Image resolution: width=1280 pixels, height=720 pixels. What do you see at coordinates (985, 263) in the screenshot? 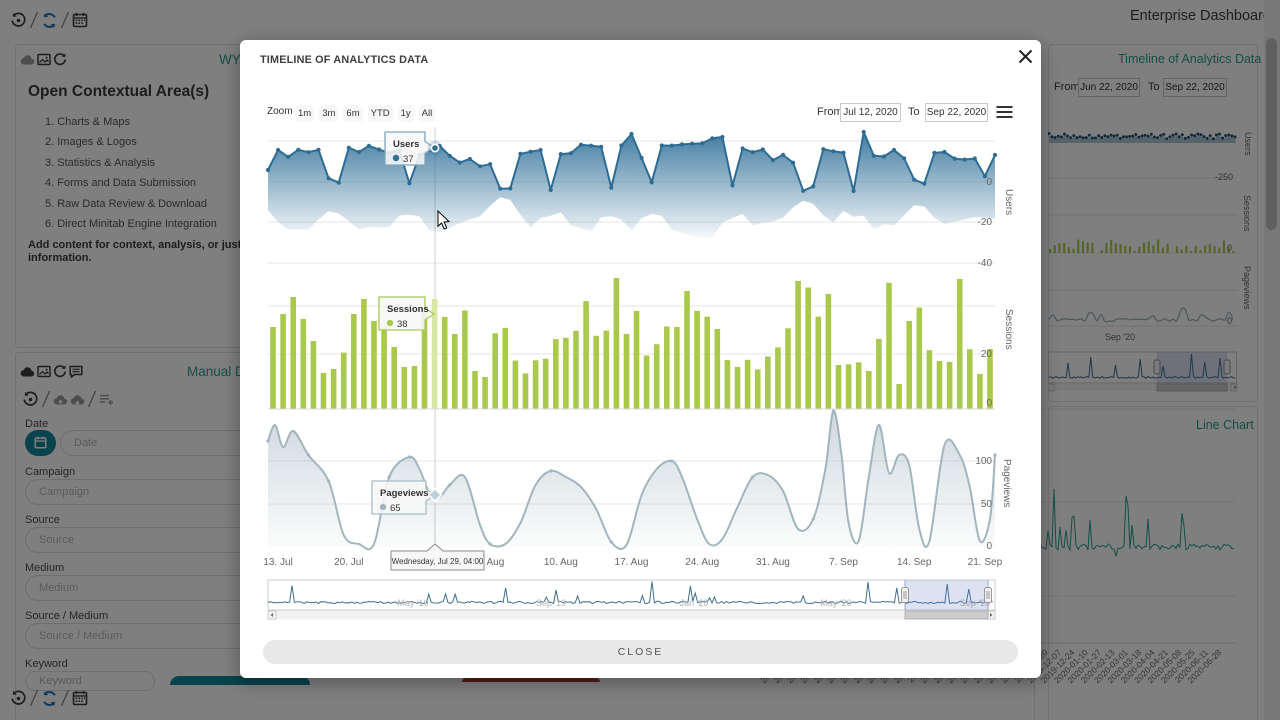
I see `svg-text: -40` at bounding box center [985, 263].